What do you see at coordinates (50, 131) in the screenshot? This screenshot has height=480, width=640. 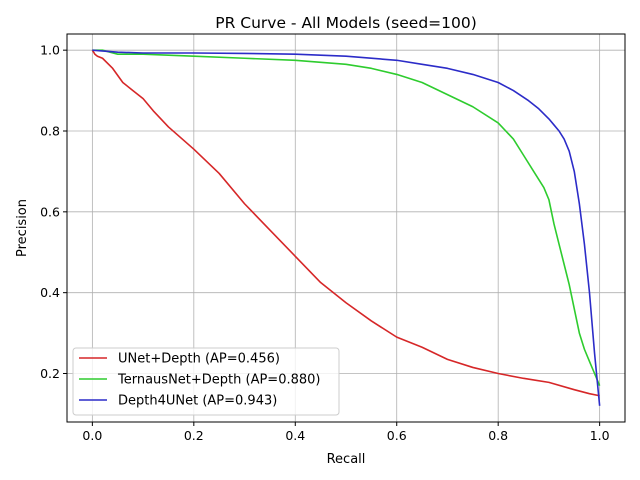 I see `y-tick-label: 0.8` at bounding box center [50, 131].